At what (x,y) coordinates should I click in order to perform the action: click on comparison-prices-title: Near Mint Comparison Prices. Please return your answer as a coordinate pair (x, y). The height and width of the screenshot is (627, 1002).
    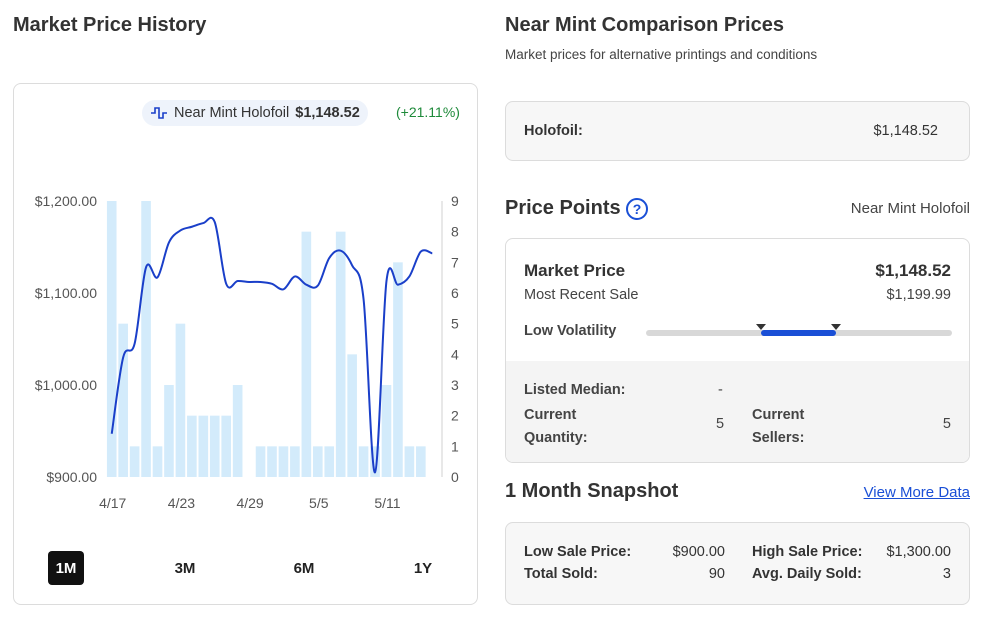
    Looking at the image, I should click on (644, 25).